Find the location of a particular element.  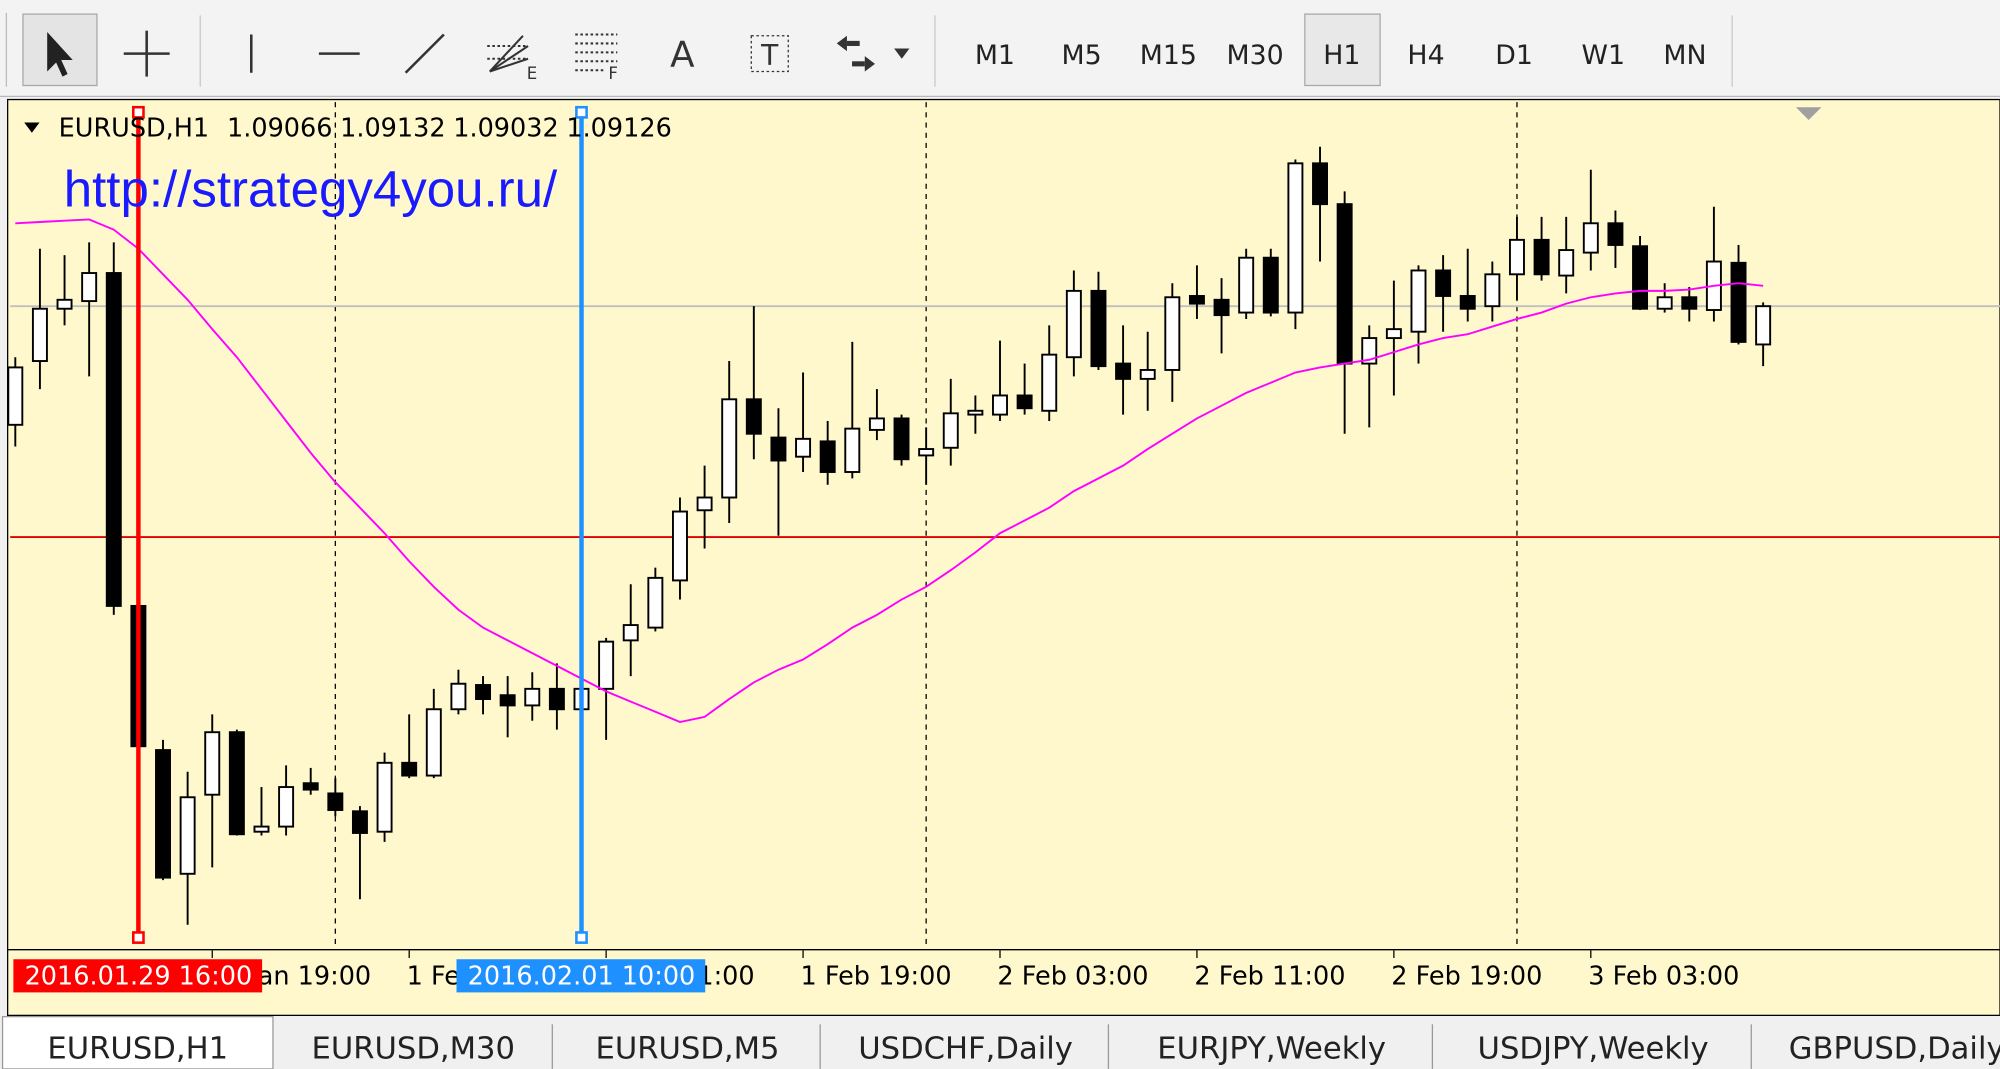

tab-label: EURJPY,Weekly is located at coordinates (1271, 1049).